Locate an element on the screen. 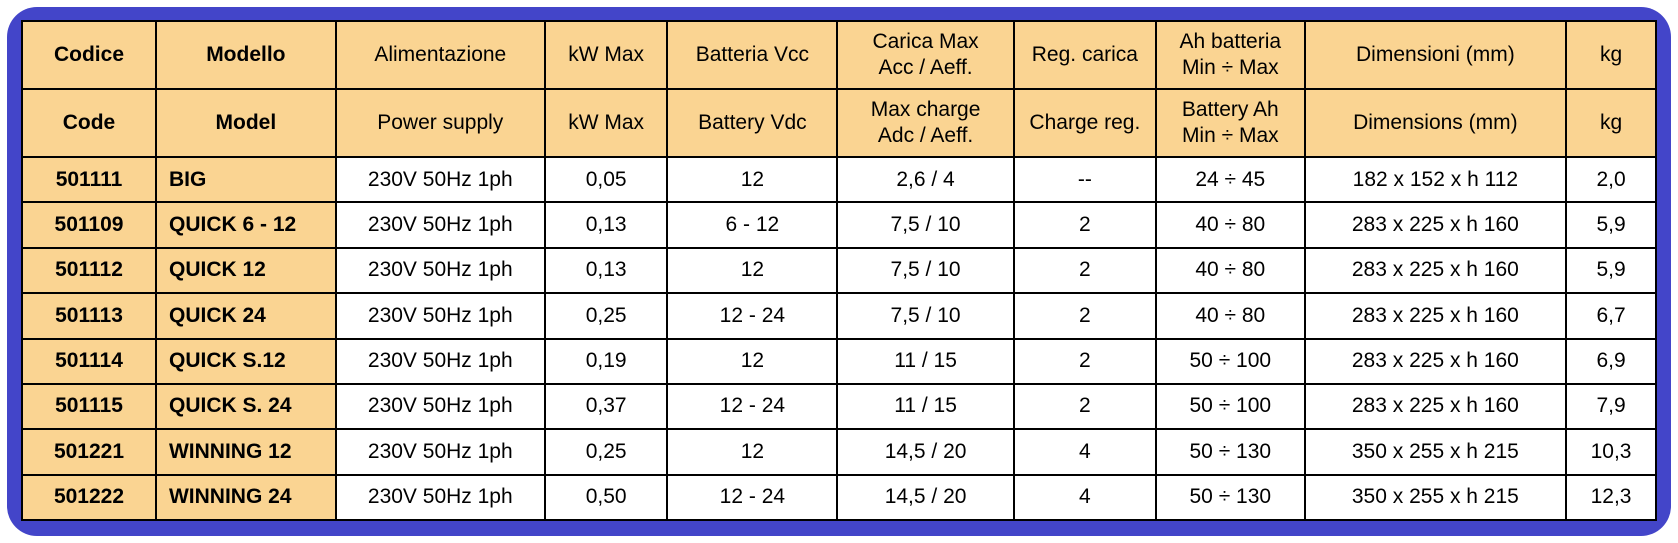 This screenshot has width=1678, height=543. cell-kw-max: 0,05 is located at coordinates (606, 179).